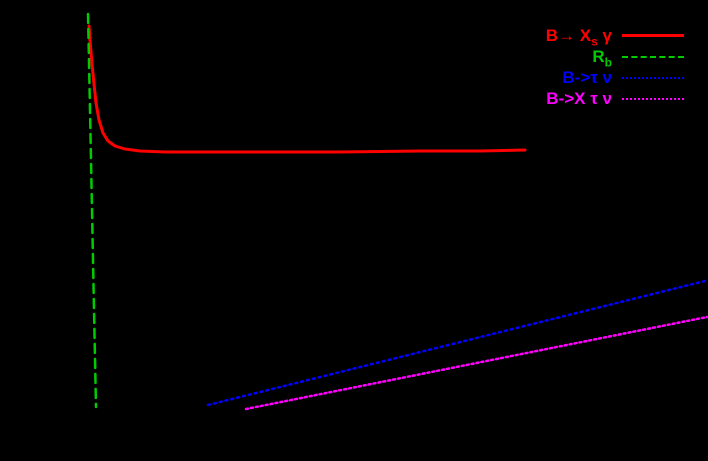 The width and height of the screenshot is (708, 461). I want to click on legend-label-subscript: s, so click(594, 41).